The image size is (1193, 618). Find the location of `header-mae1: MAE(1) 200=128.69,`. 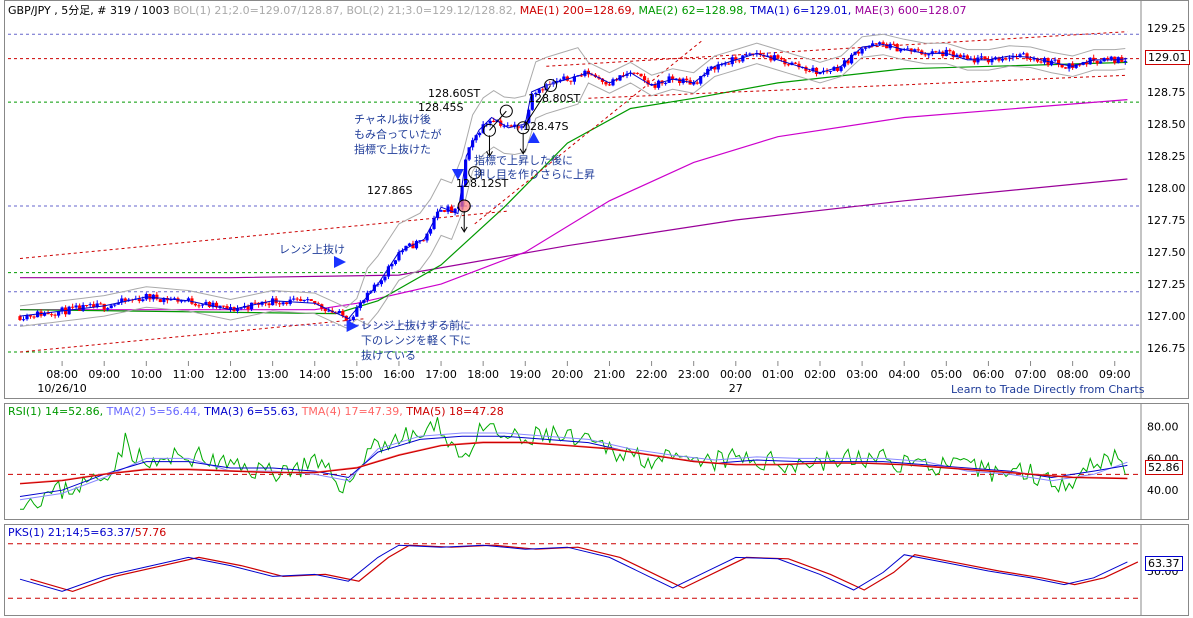

header-mae1: MAE(1) 200=128.69, is located at coordinates (577, 10).